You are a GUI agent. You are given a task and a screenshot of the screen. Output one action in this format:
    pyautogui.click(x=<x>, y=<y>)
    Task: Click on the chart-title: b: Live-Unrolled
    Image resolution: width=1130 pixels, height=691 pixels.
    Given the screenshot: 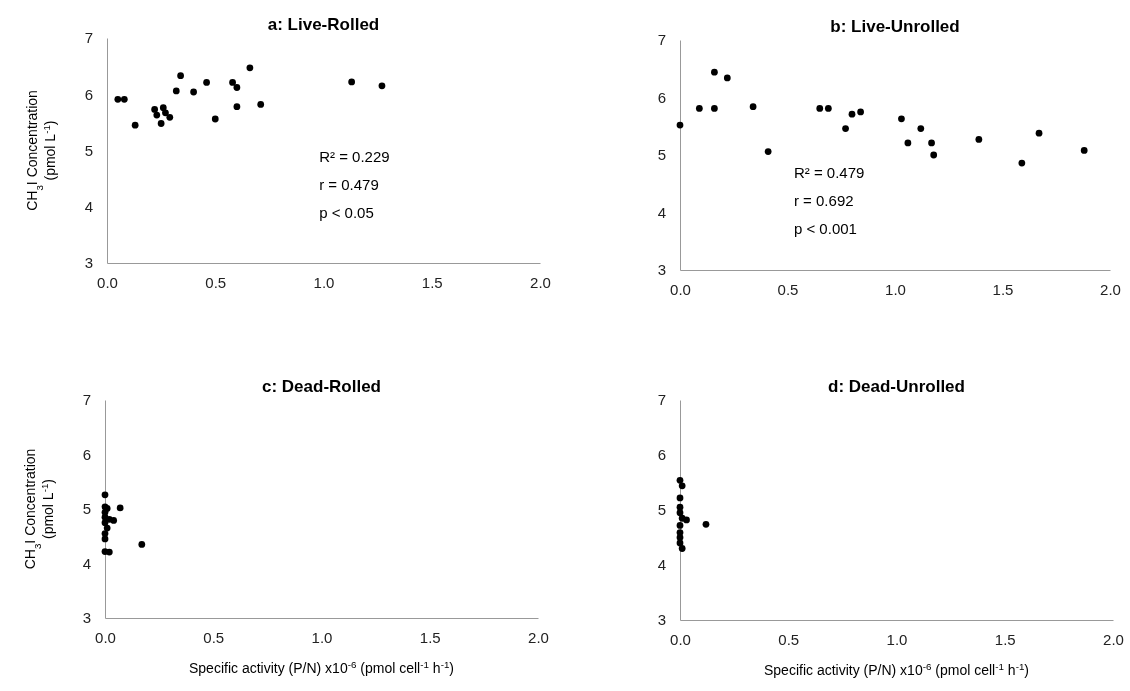 What is the action you would take?
    pyautogui.click(x=895, y=26)
    